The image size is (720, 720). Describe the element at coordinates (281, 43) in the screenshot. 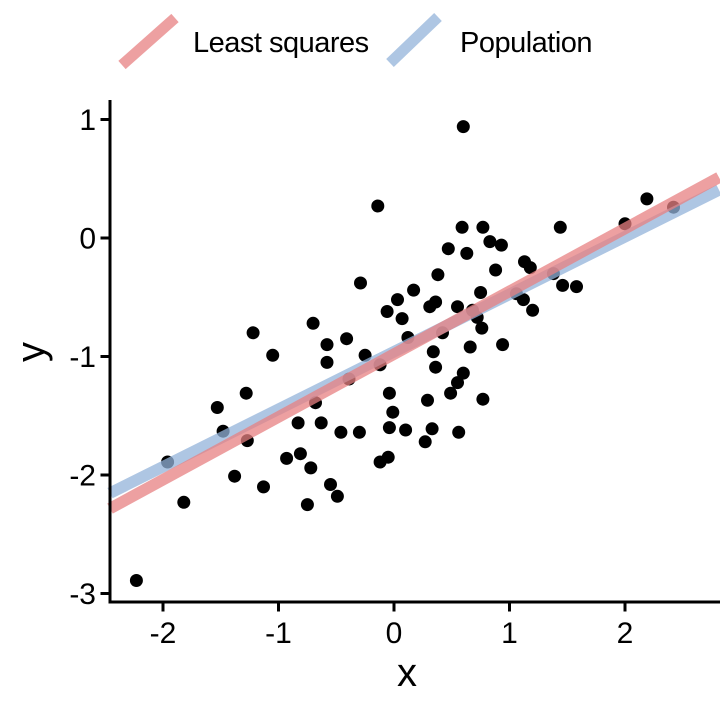

I see `legend-label-least-squares: Least squares` at that location.